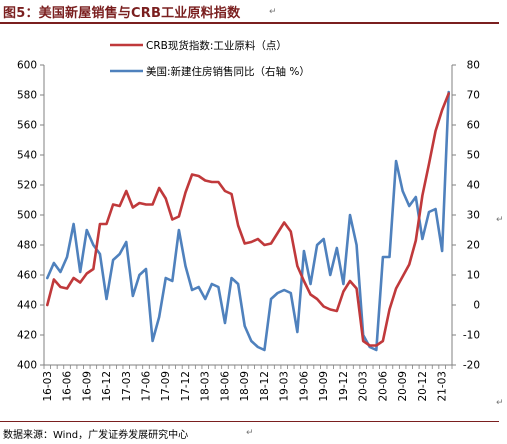 The width and height of the screenshot is (507, 444). What do you see at coordinates (249, 23) in the screenshot?
I see `title-rule` at bounding box center [249, 23].